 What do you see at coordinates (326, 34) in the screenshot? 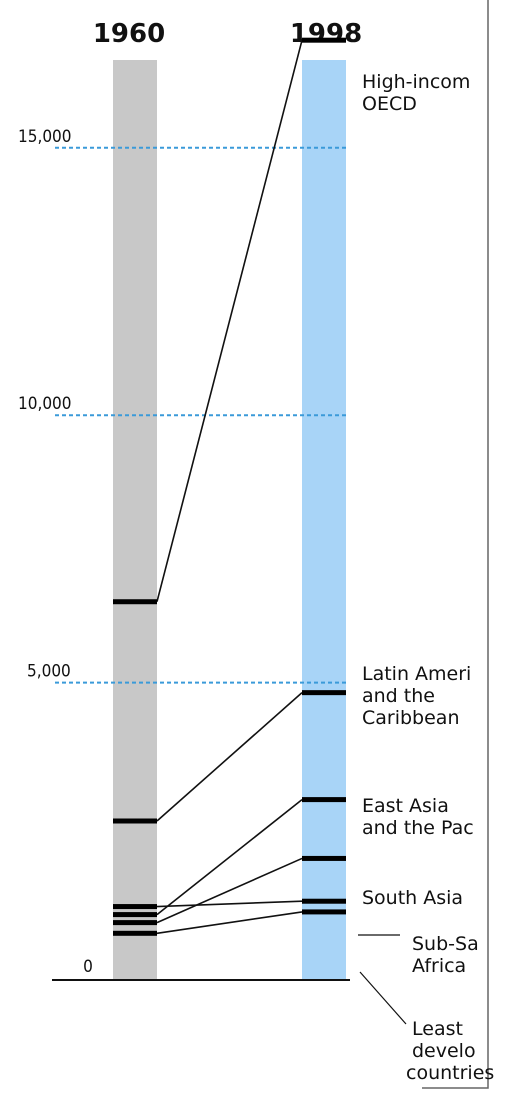
I see `column-header-1998: 1998` at bounding box center [326, 34].